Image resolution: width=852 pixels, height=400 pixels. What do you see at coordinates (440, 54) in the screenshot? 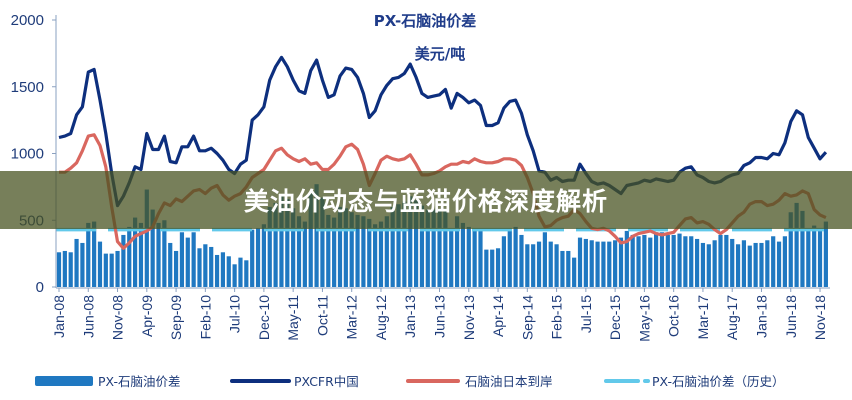
I see `chart-subtitle: 美元/吨` at bounding box center [440, 54].